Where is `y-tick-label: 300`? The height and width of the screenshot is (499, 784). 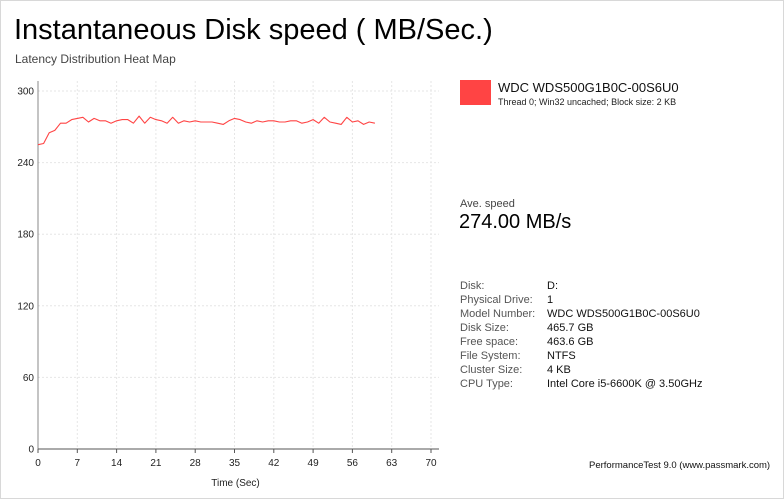
y-tick-label: 300 is located at coordinates (25, 92).